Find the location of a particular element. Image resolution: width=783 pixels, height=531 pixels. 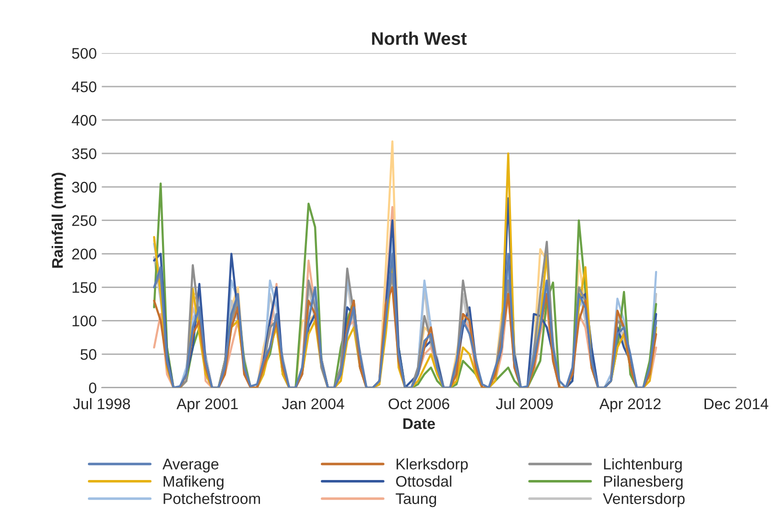

legend-label: Ottosdal is located at coordinates (424, 481).